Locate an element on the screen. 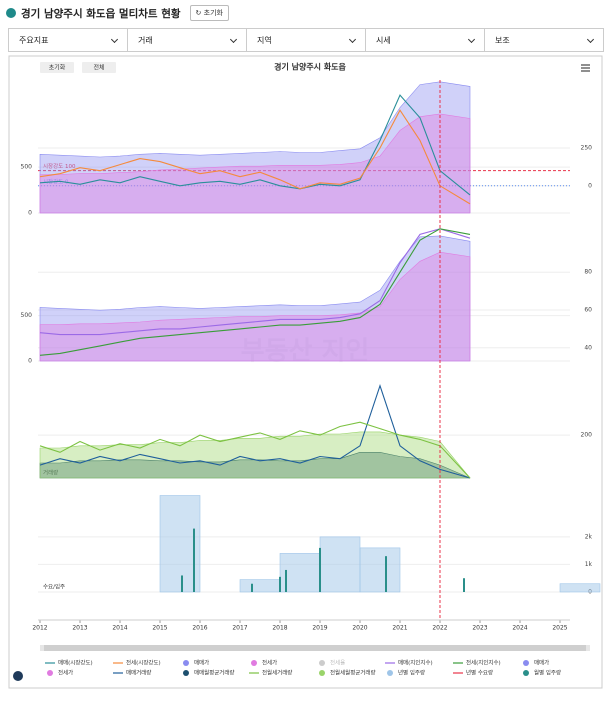 This screenshot has width=614, height=710. zoom-reset-button is located at coordinates (57, 67).